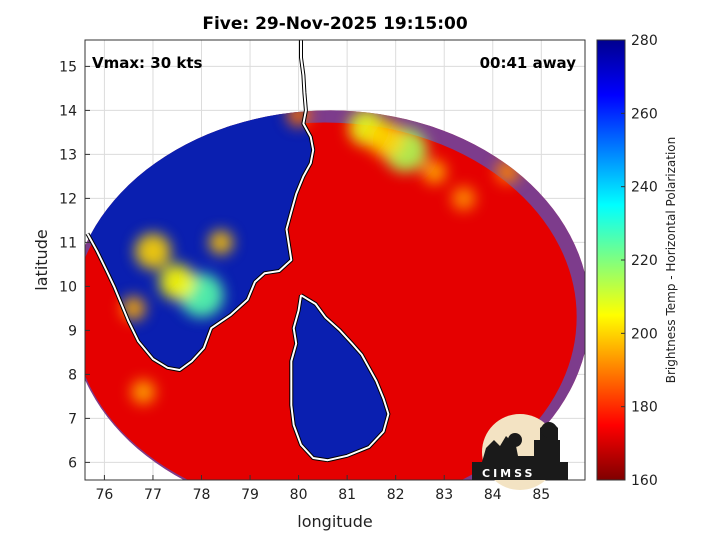  Describe the element at coordinates (334, 24) in the screenshot. I see `chart-title: Five: 29-Nov-2025 19:15:00` at that location.